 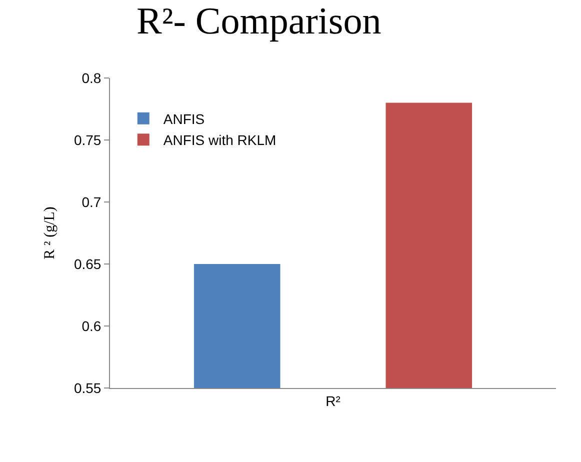 What do you see at coordinates (219, 140) in the screenshot?
I see `legend-label: ANFIS with RKLM` at bounding box center [219, 140].